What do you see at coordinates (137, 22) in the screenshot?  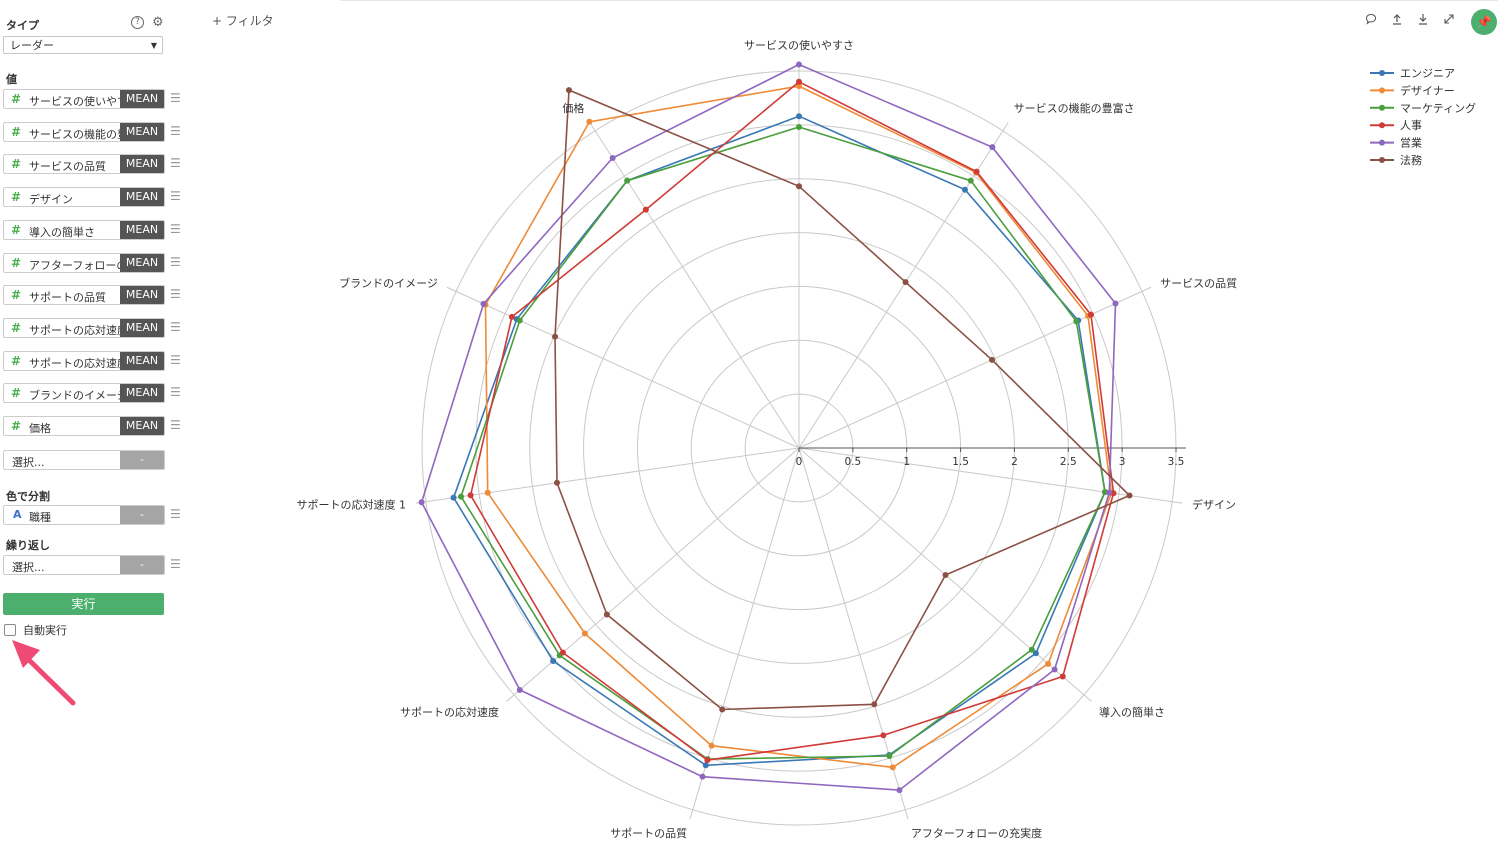 I see `help-icon: ?` at bounding box center [137, 22].